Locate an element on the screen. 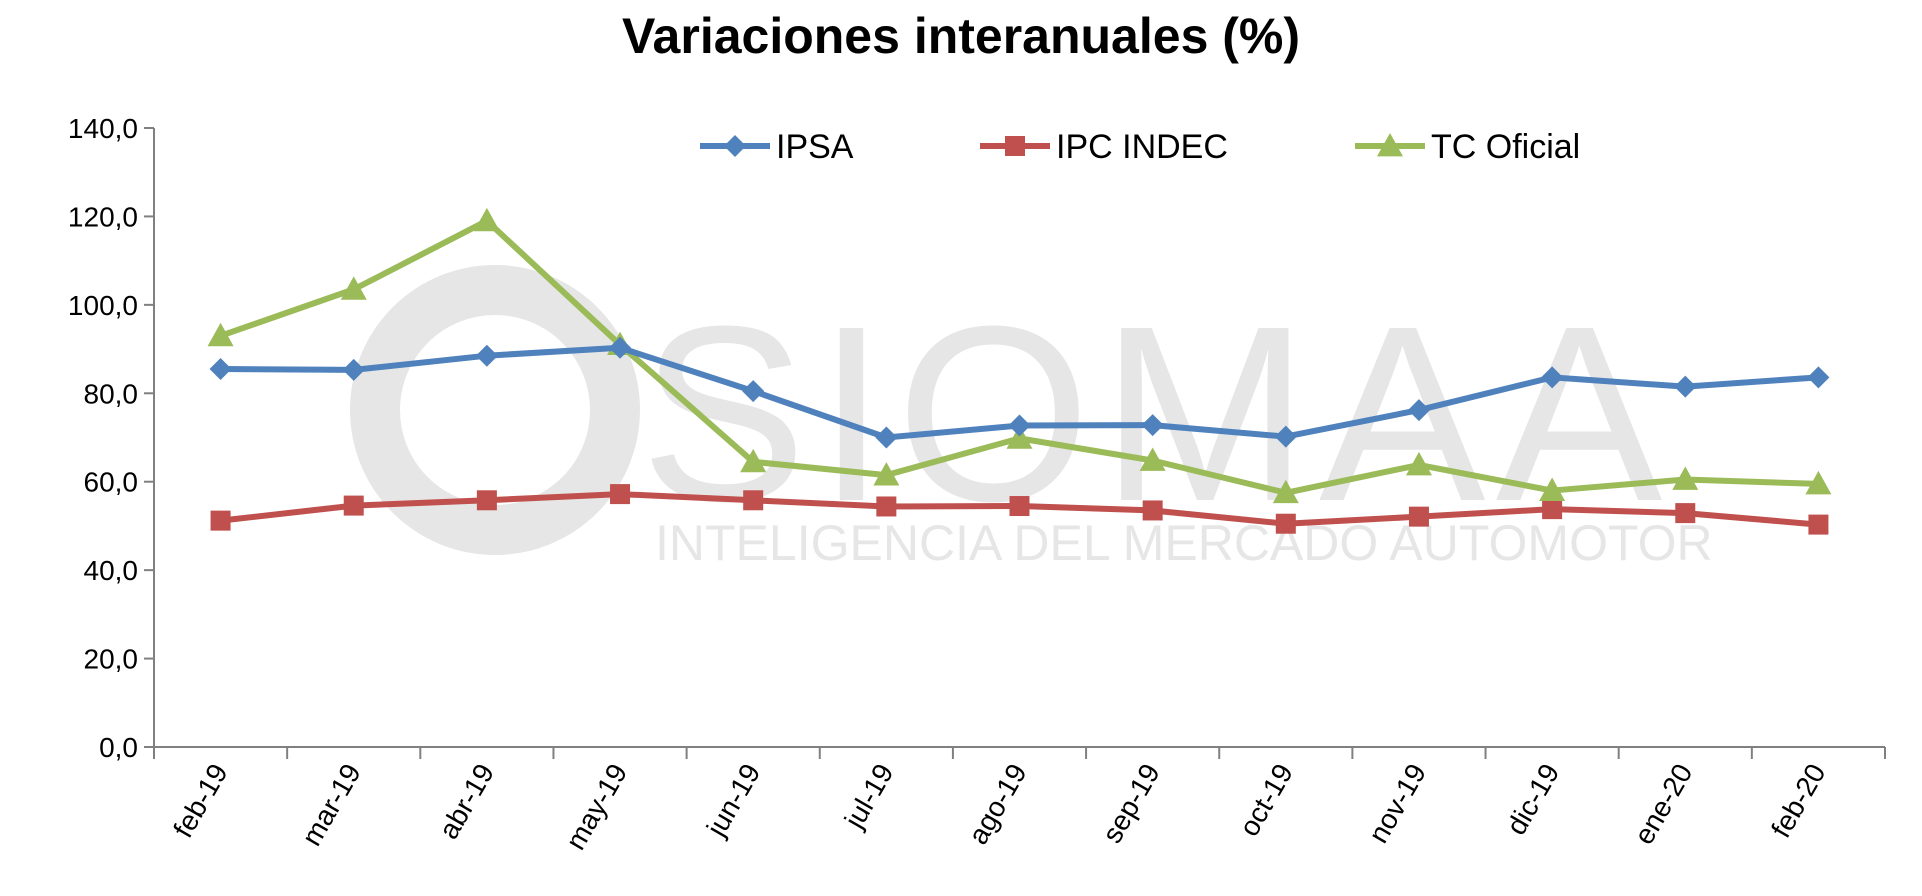 The height and width of the screenshot is (896, 1922). series-ipsa is located at coordinates (1019, 392).